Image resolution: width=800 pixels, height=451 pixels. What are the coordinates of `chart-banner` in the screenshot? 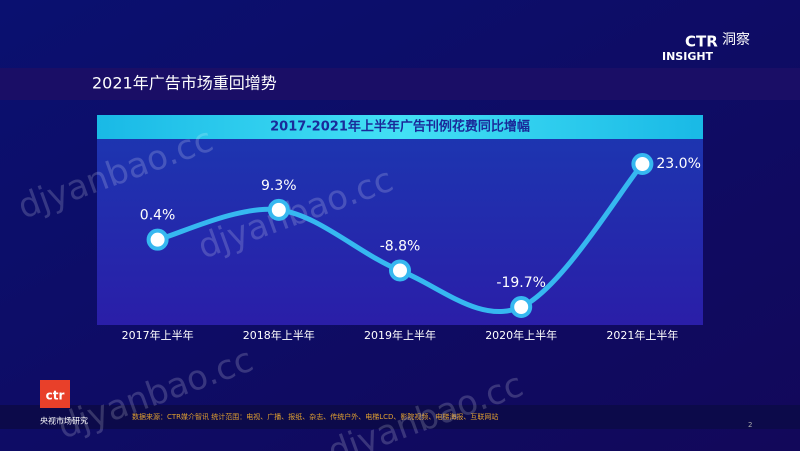 It's located at (400, 127).